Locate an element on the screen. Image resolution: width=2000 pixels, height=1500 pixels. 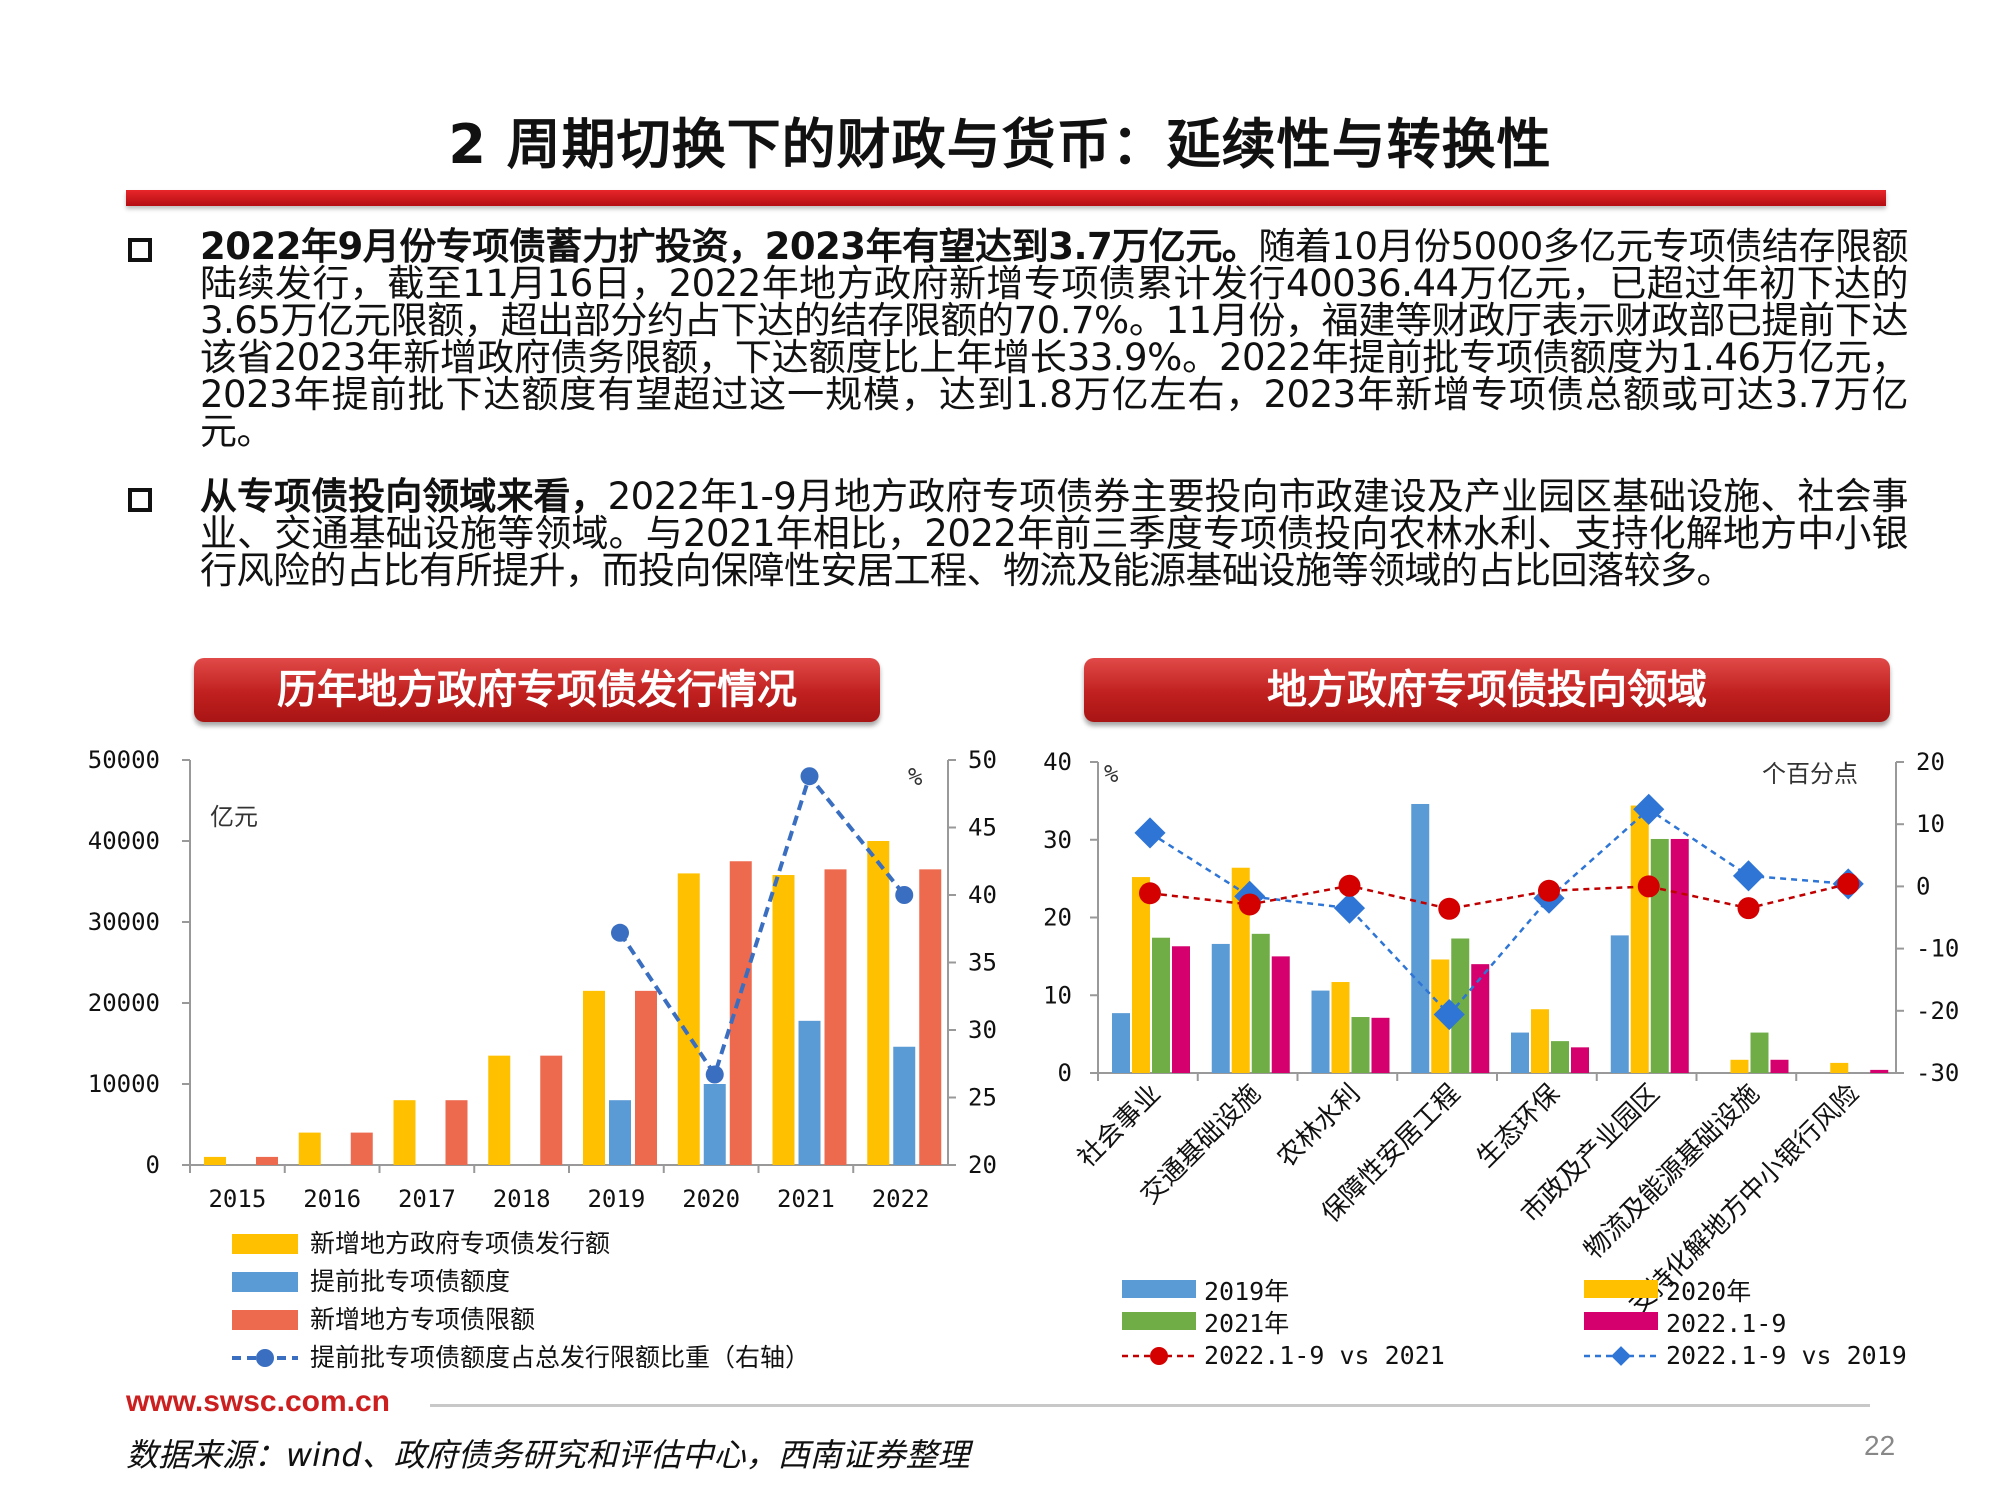
vs2021-line is located at coordinates (1499, 896).